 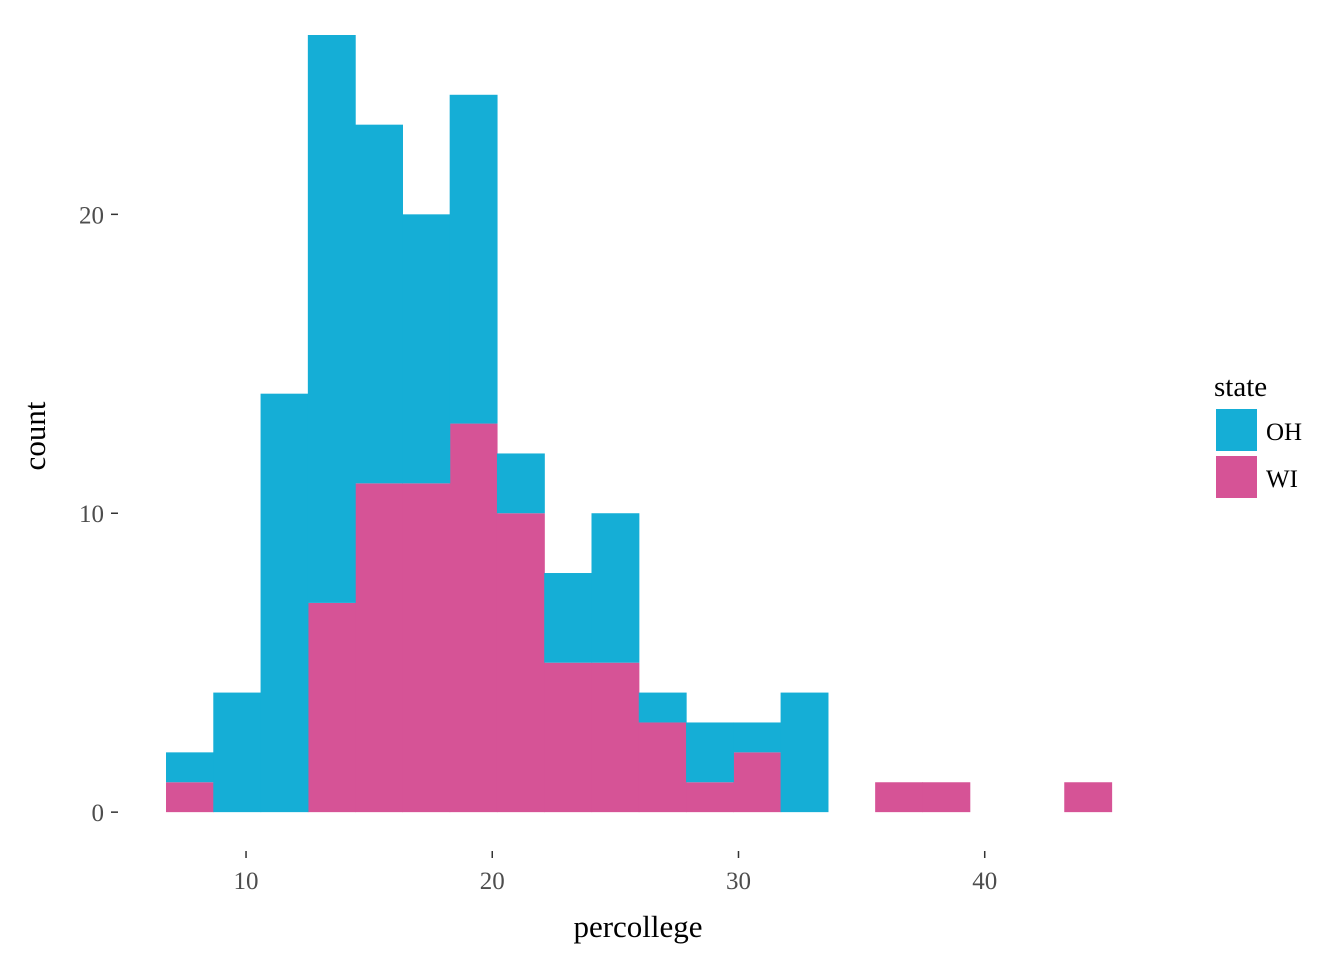 What do you see at coordinates (34, 435) in the screenshot?
I see `y-axis-title: count` at bounding box center [34, 435].